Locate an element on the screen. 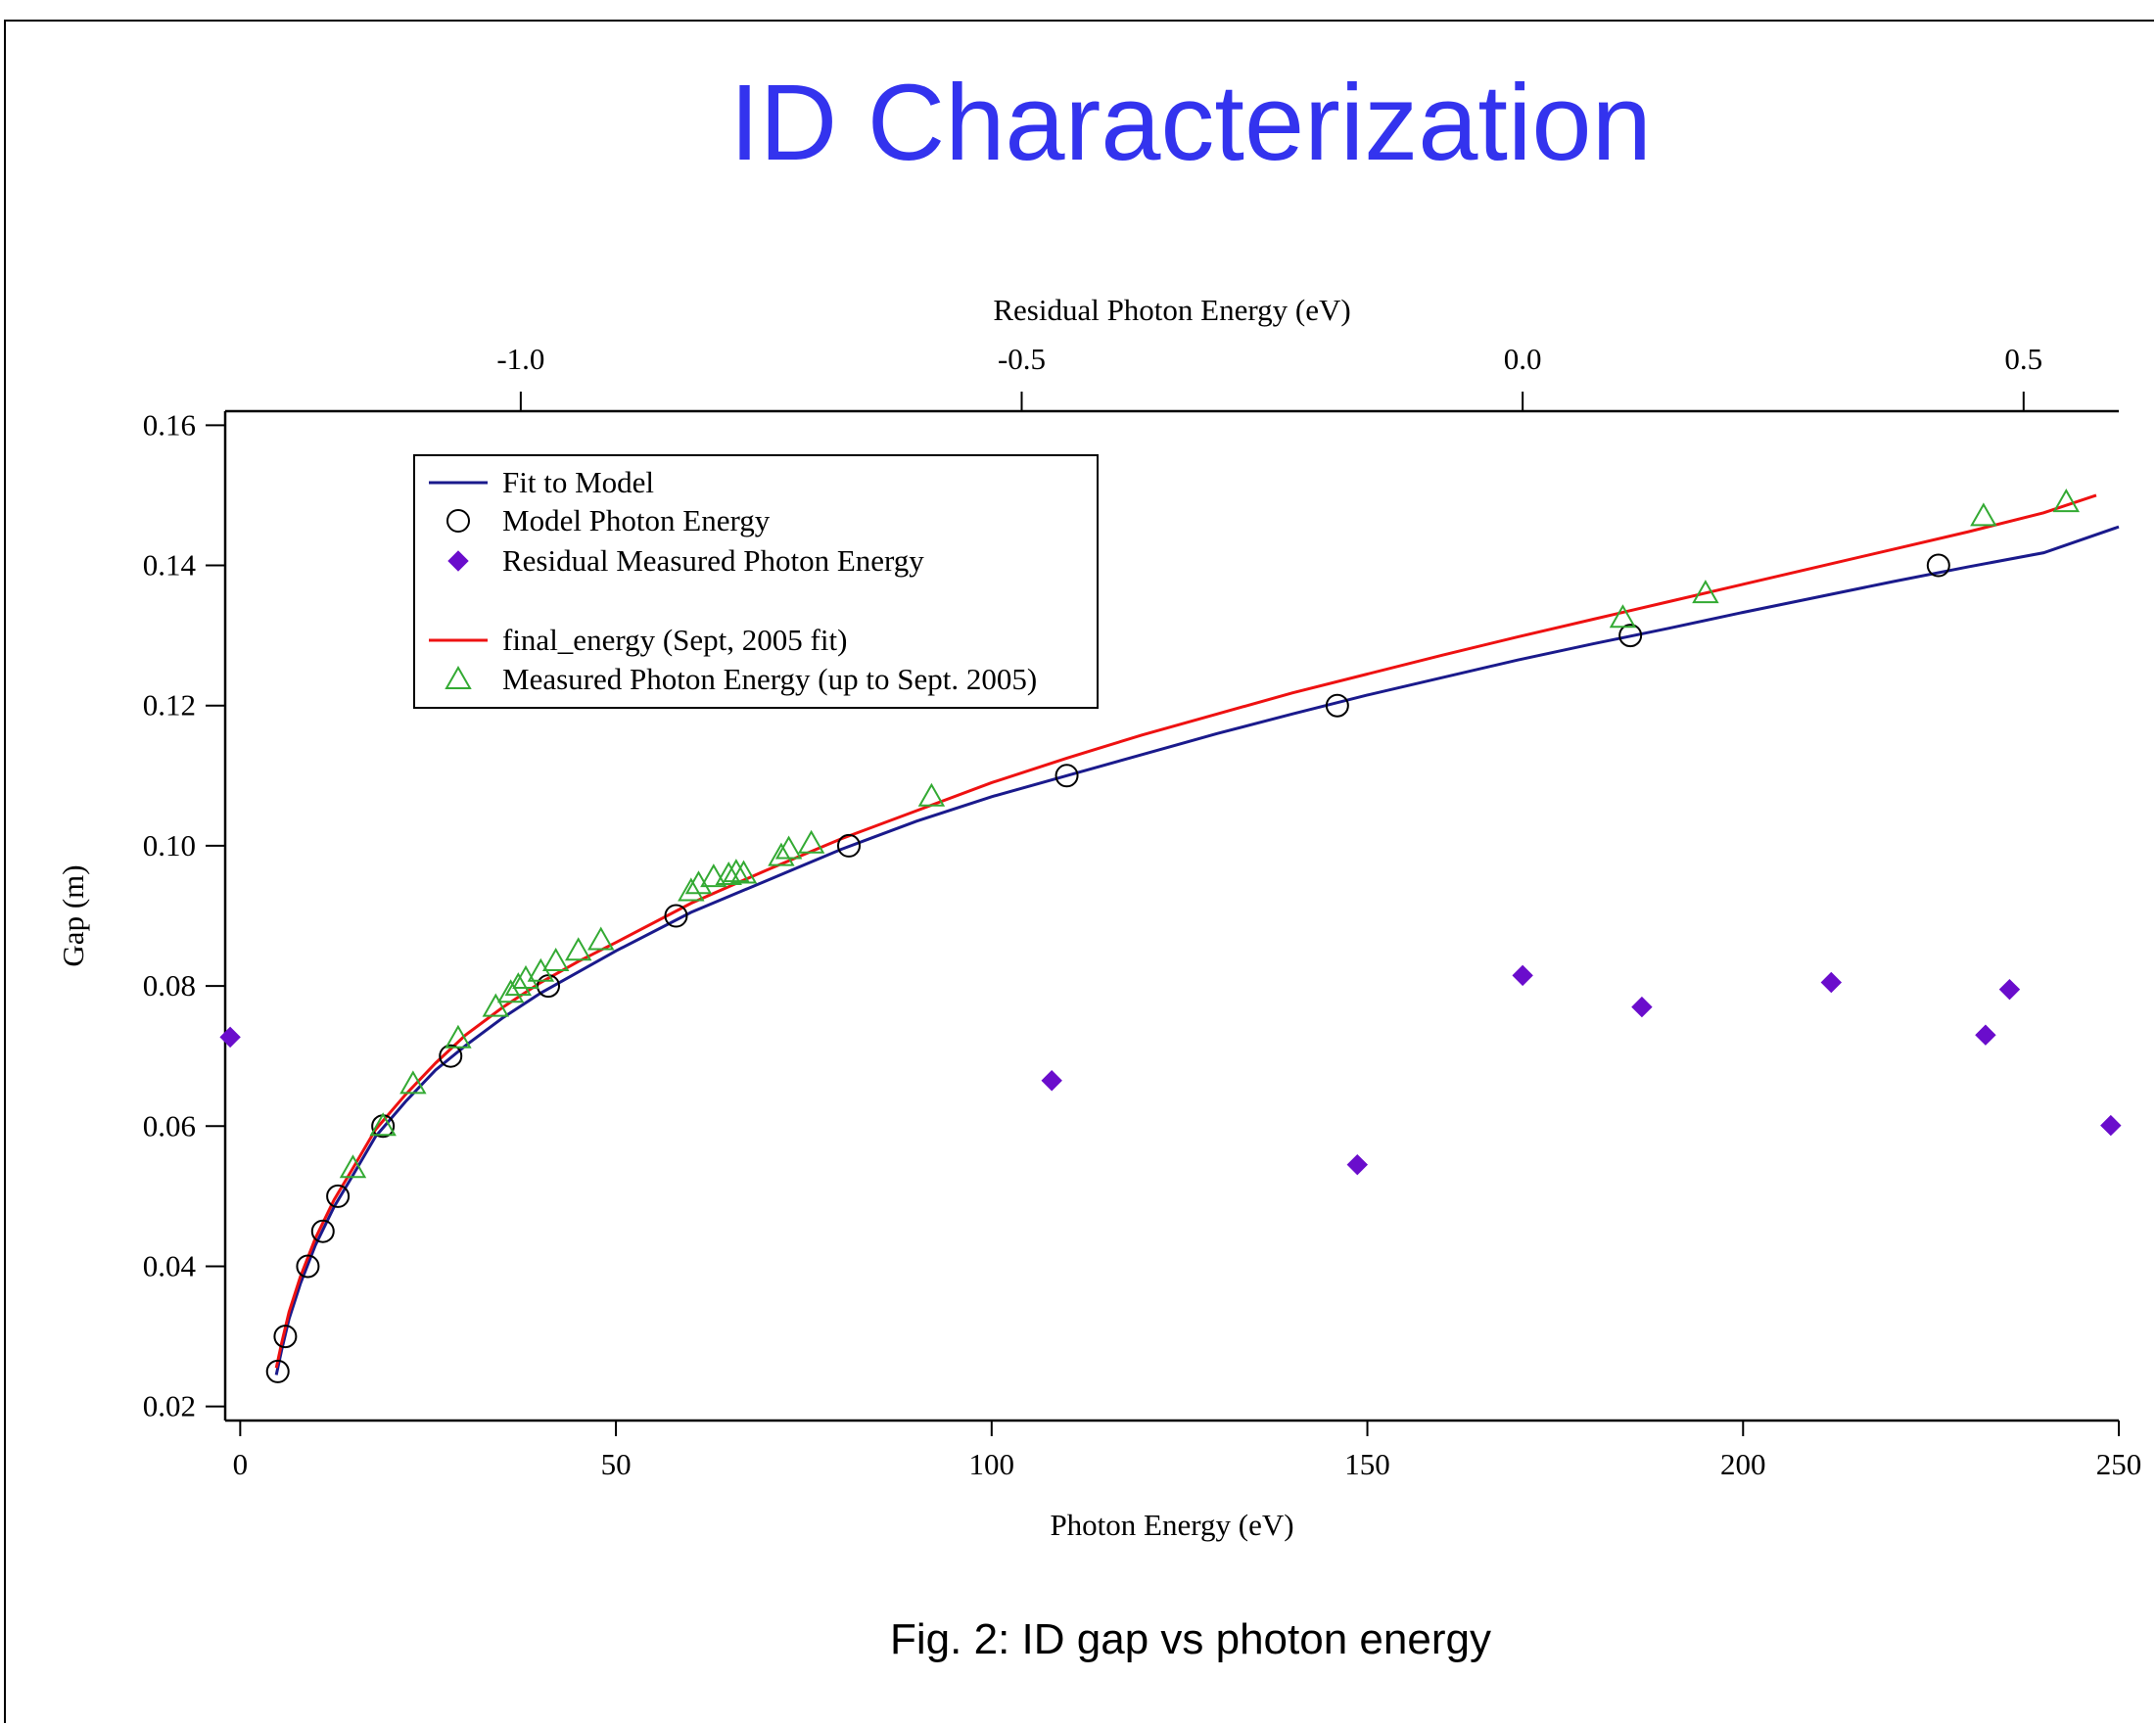  y-axis-label: Gap (m) is located at coordinates (73, 915).